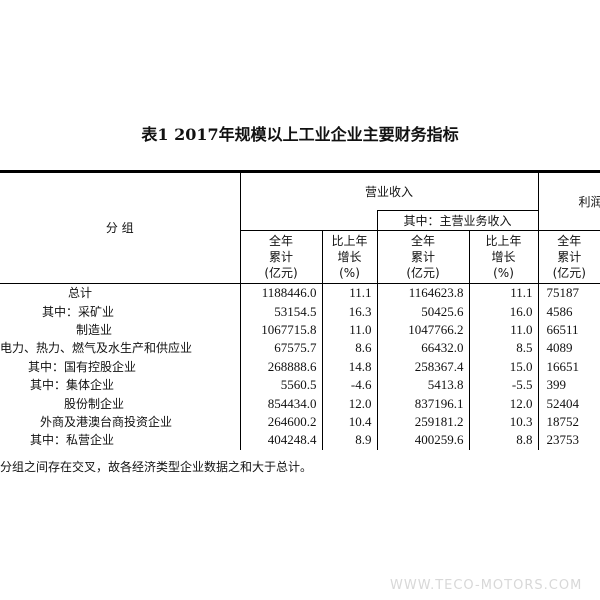 The height and width of the screenshot is (600, 600). What do you see at coordinates (281, 403) in the screenshot?
I see `cell-value: 854434.0` at bounding box center [281, 403].